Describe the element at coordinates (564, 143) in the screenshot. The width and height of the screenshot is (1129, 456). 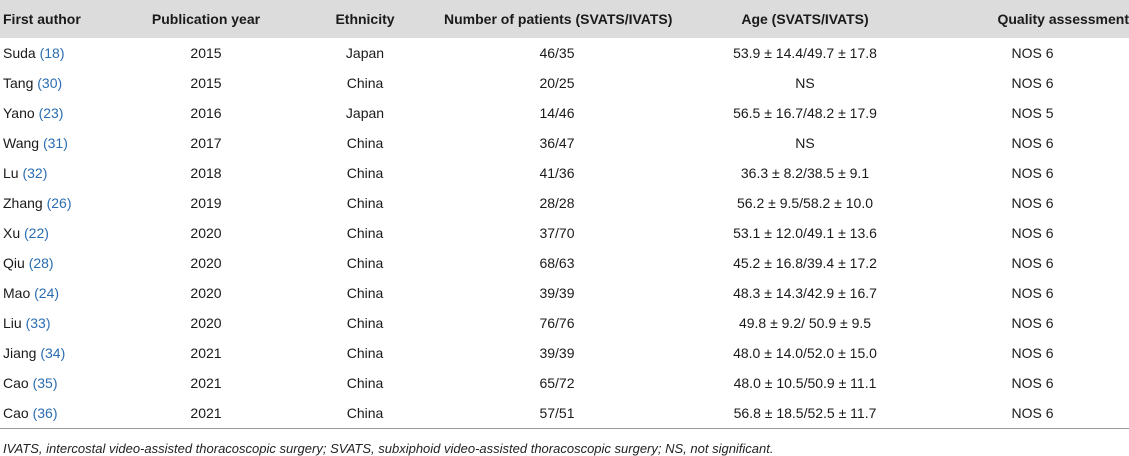
I see `table-row: Wang (31) 2017 China 36/47 NS NOS 6` at that location.